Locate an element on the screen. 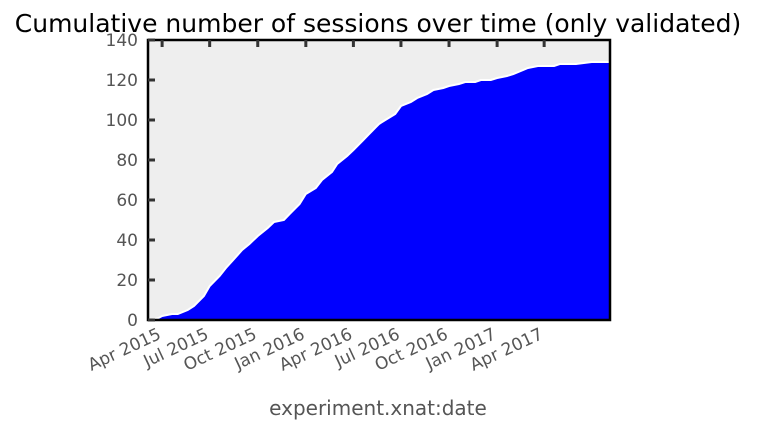 The height and width of the screenshot is (430, 757). x-axis-label: experiment.xnat:date is located at coordinates (378, 408).